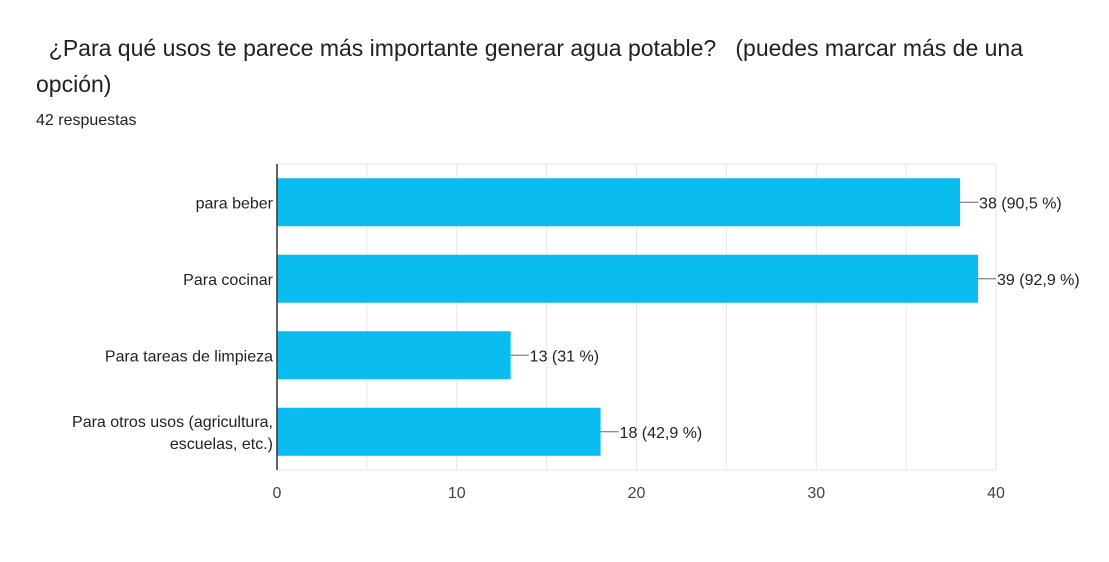 This screenshot has width=1109, height=562. I want to click on category-label: Para tareas de limpieza, so click(189, 356).